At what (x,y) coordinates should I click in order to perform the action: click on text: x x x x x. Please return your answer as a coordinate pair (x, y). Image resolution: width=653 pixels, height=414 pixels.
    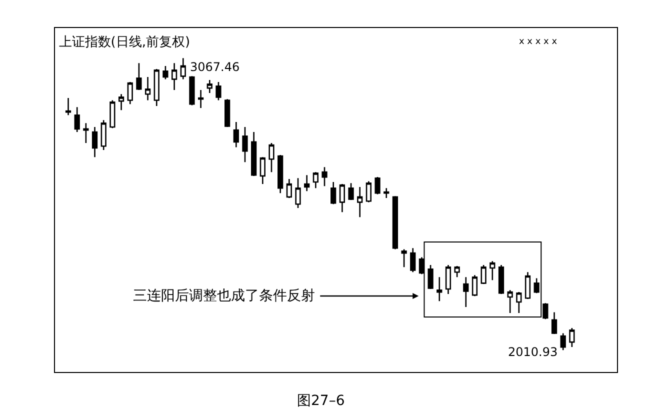
    Looking at the image, I should click on (538, 42).